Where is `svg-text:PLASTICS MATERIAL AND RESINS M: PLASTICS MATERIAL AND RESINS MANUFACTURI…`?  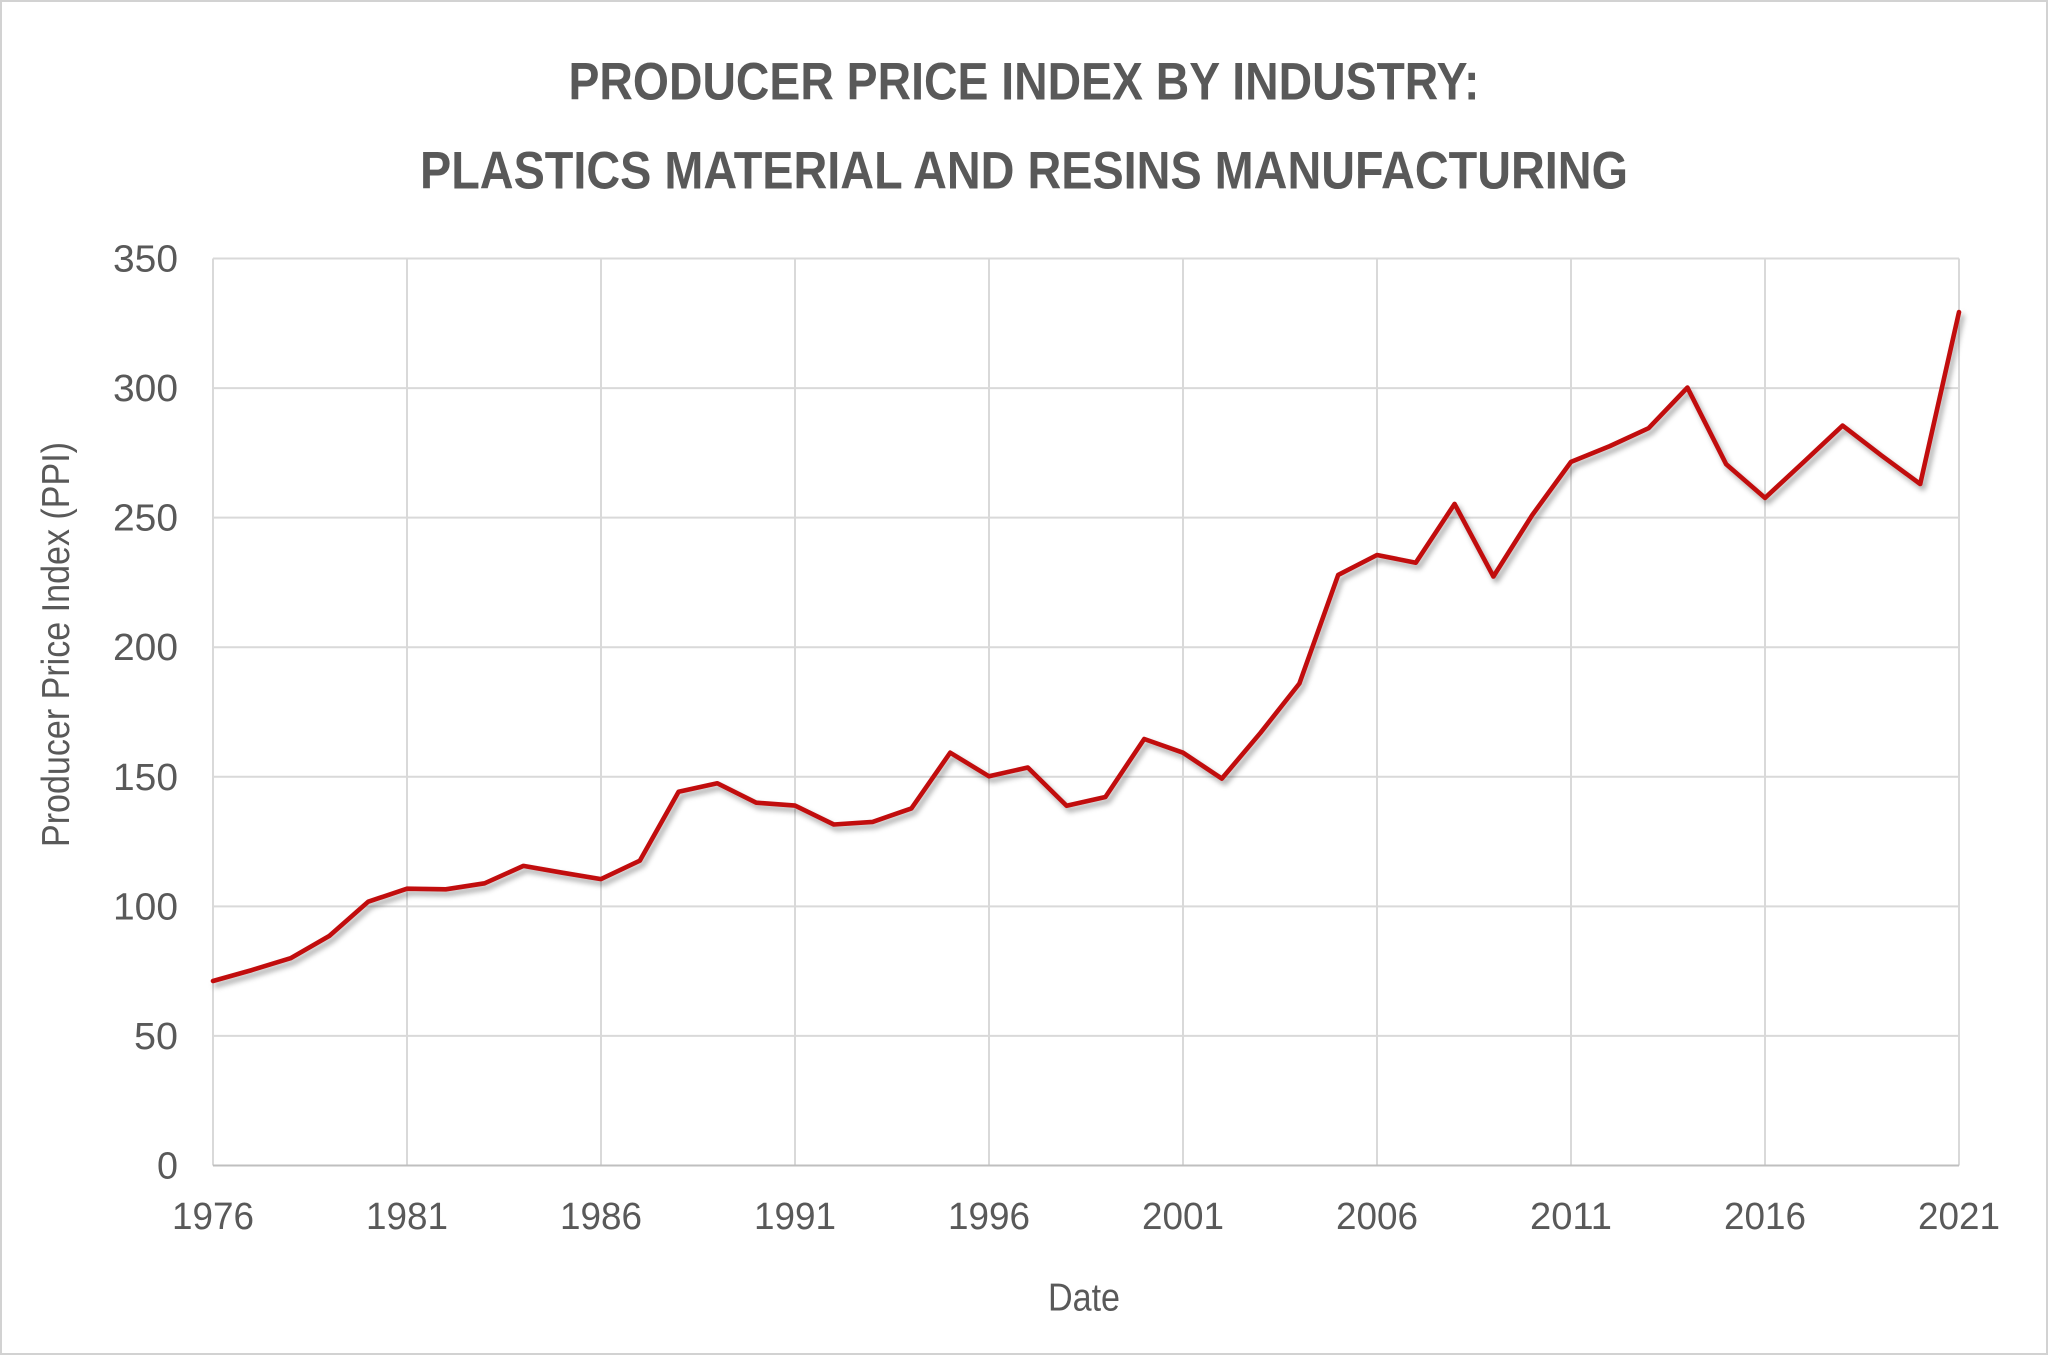 svg-text:PLASTICS MATERIAL AND RESINS M: PLASTICS MATERIAL AND RESINS MANUFACTURI… is located at coordinates (1024, 170).